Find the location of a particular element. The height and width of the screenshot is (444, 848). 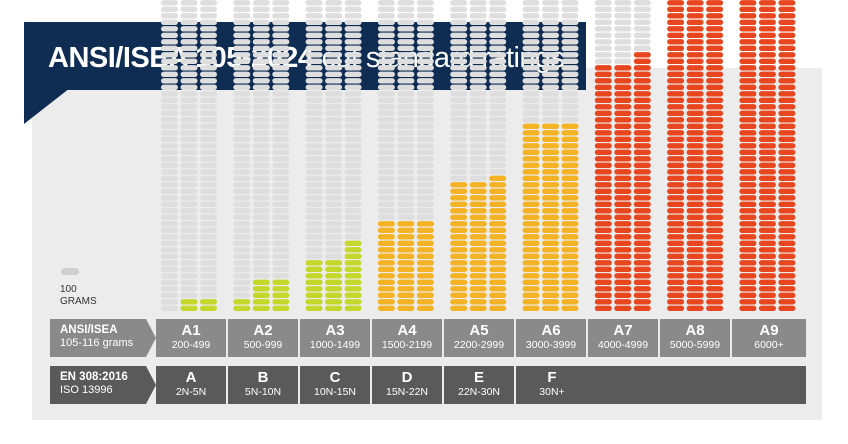

ansi-row-label-line2: 105-116 grams is located at coordinates (97, 343).